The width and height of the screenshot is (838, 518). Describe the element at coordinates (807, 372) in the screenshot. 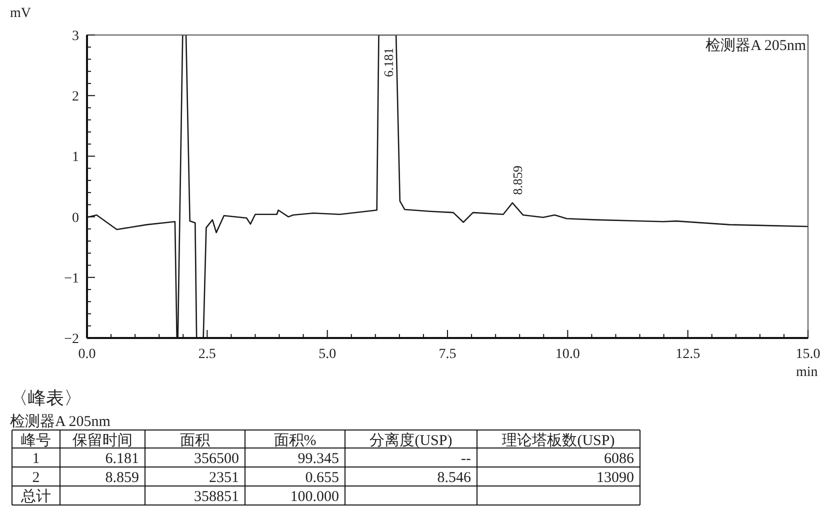

I see `xlabel: min` at that location.